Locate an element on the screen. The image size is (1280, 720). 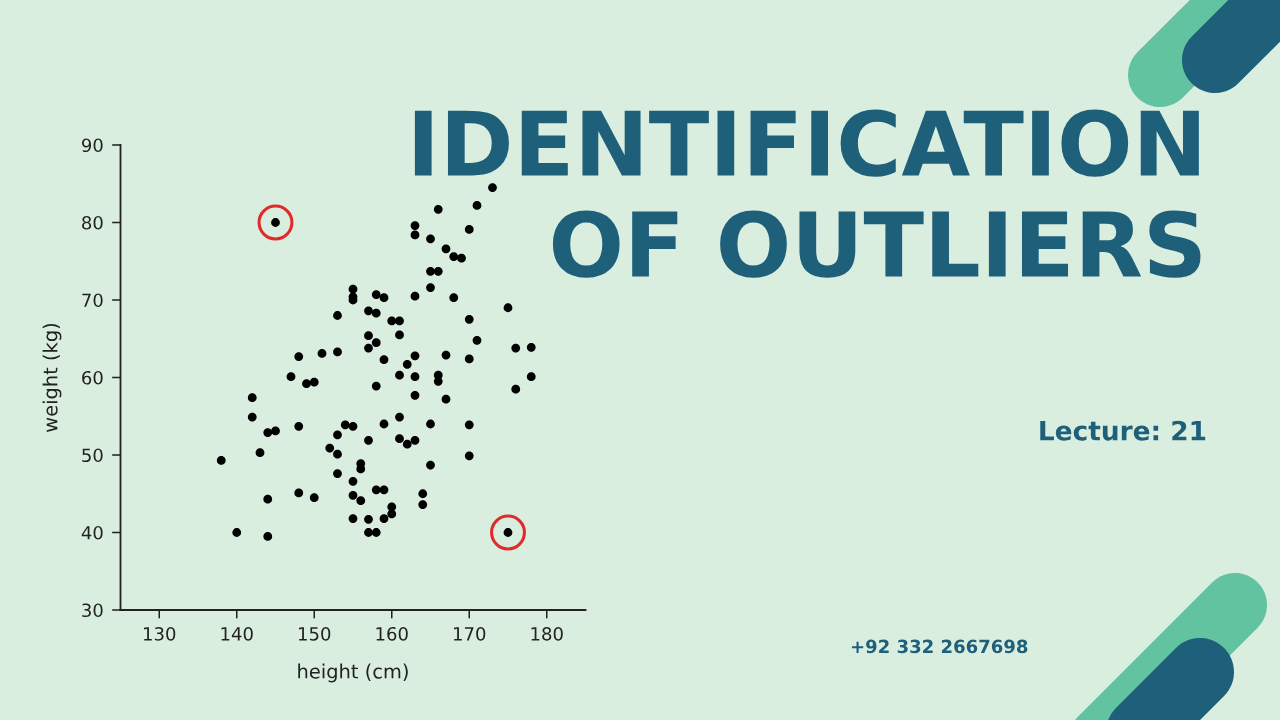
x-tick-label: 130 is located at coordinates (160, 633).